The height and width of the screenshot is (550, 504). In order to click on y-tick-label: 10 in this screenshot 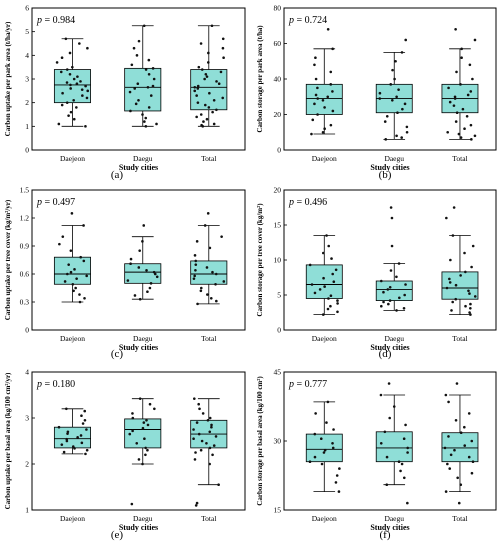, I will do `click(278, 260)`.